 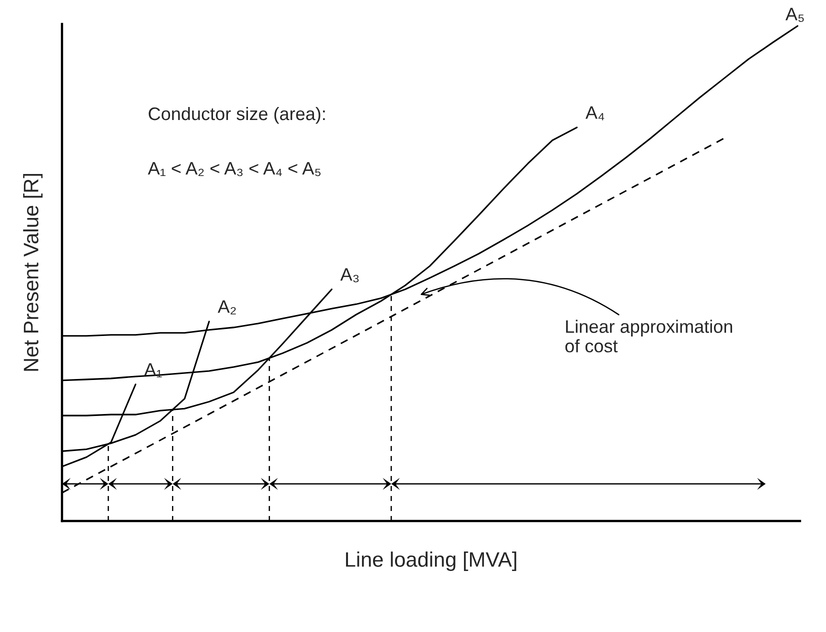 I want to click on annotation: Linear approximation of cost, so click(x=648, y=336).